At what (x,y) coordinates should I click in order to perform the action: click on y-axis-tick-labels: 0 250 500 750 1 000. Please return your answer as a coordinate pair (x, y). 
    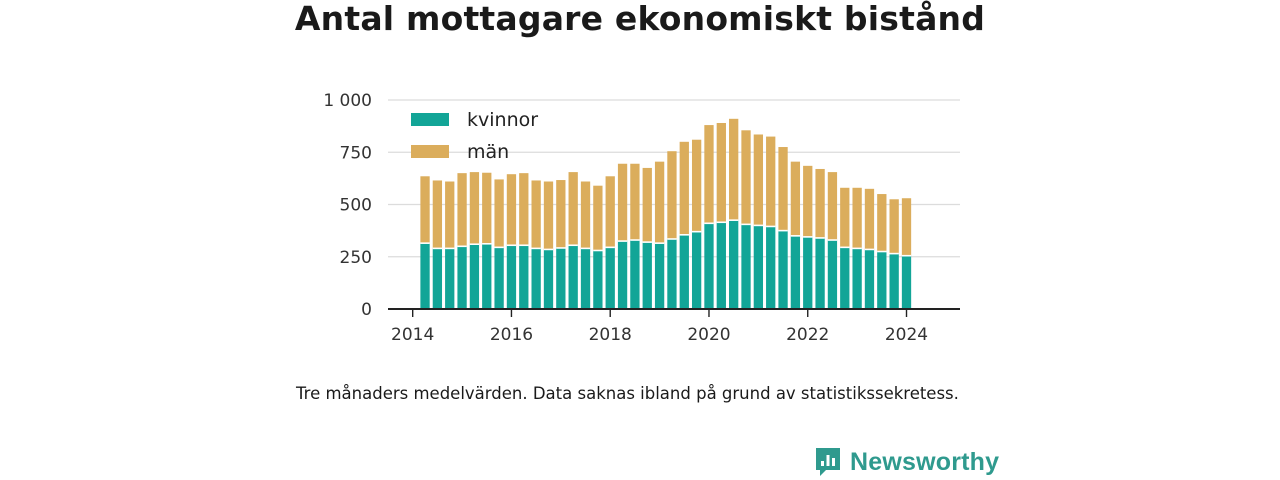
    Looking at the image, I should click on (347, 205).